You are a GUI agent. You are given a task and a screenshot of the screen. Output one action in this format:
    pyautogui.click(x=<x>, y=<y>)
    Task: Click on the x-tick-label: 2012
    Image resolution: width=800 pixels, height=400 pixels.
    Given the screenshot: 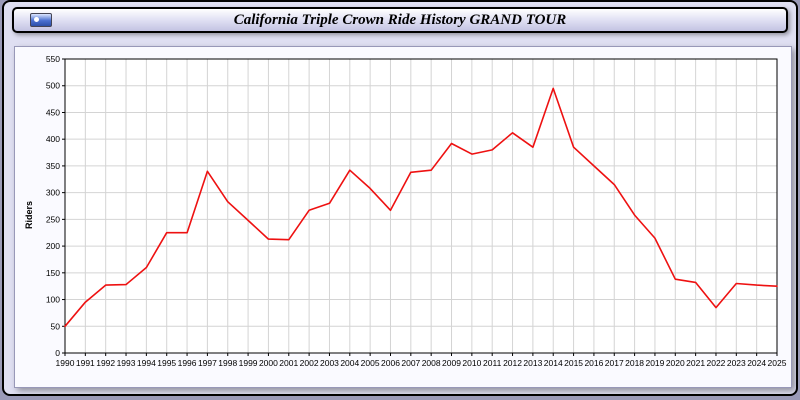 What is the action you would take?
    pyautogui.click(x=512, y=363)
    